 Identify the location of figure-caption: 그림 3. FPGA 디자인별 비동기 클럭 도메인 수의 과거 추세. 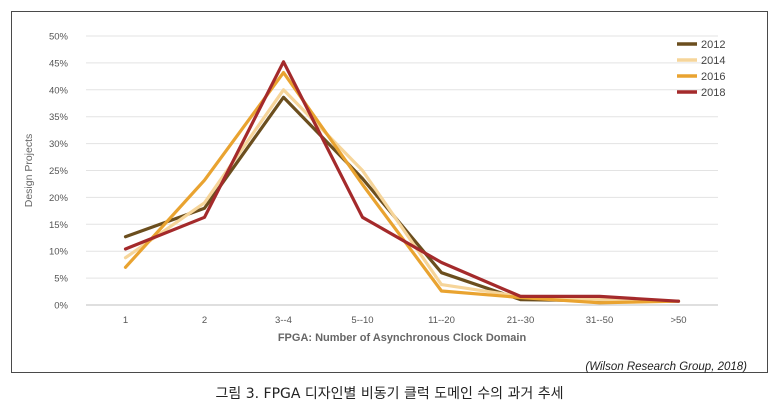
(389, 394).